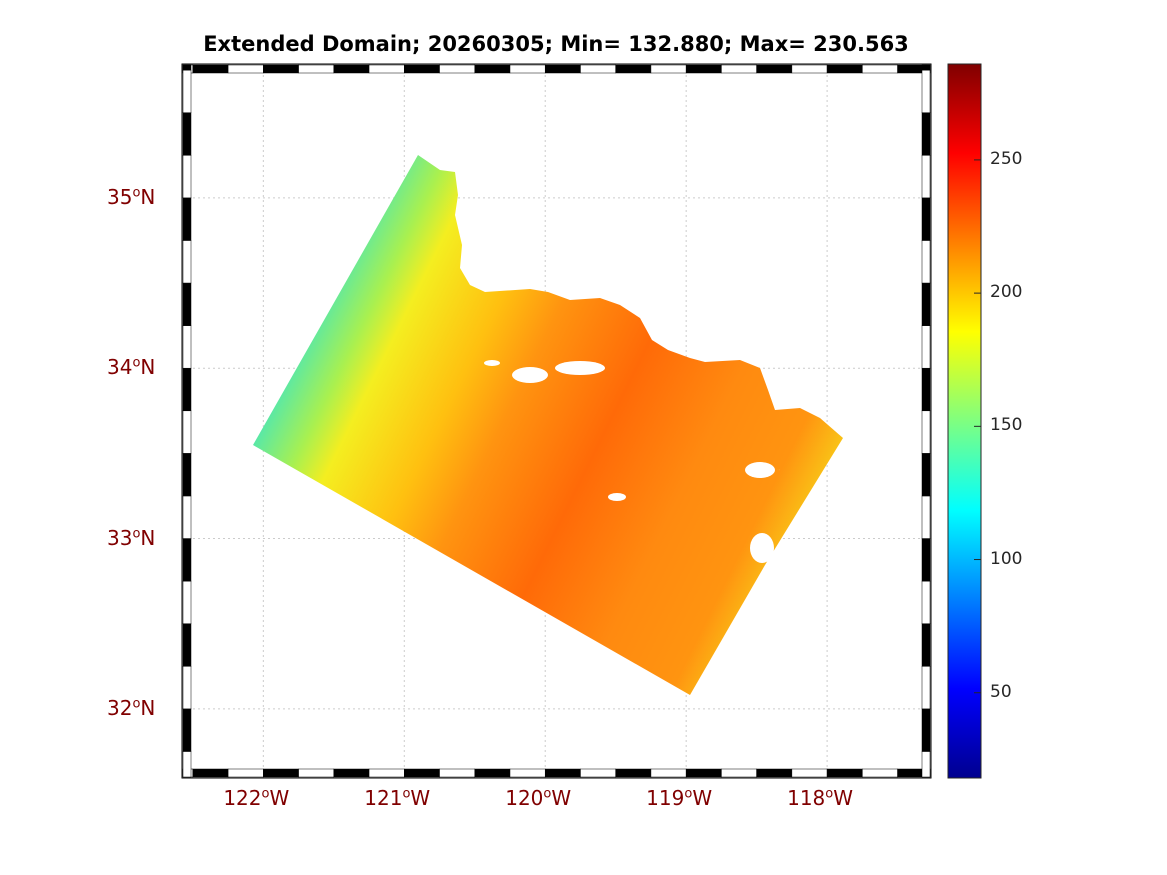 The image size is (1167, 875). Describe the element at coordinates (397, 798) in the screenshot. I see `x-tick-label: 121oW` at that location.